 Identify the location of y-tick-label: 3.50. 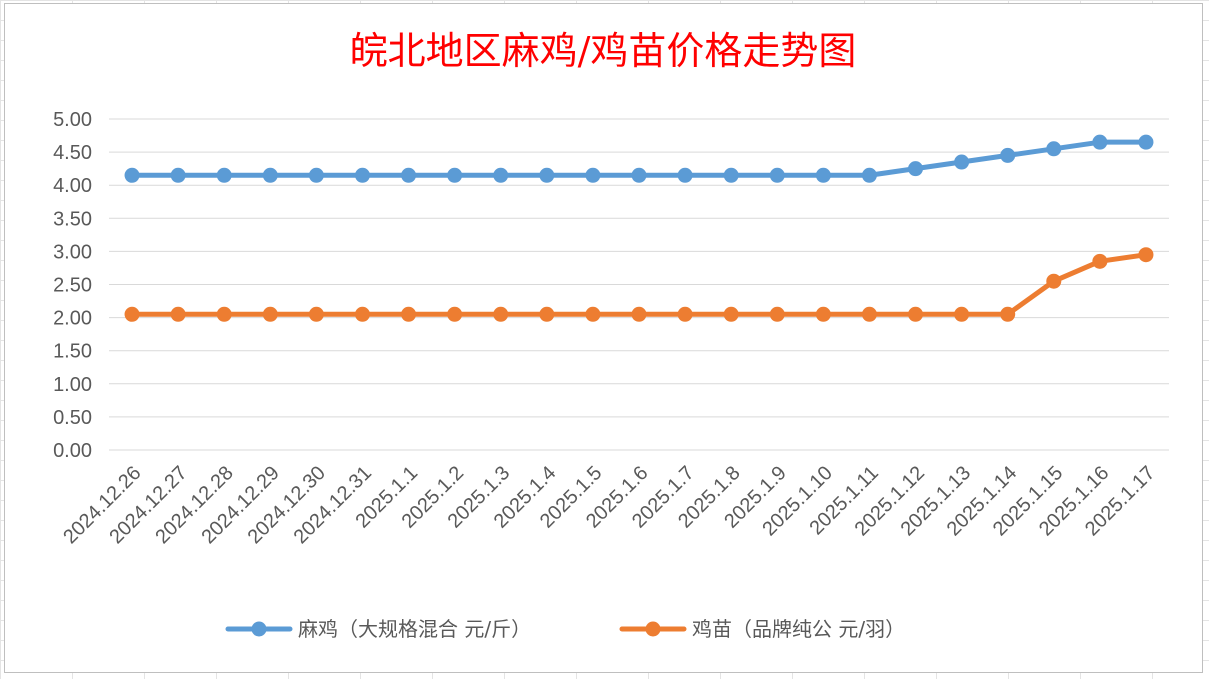
(72, 219).